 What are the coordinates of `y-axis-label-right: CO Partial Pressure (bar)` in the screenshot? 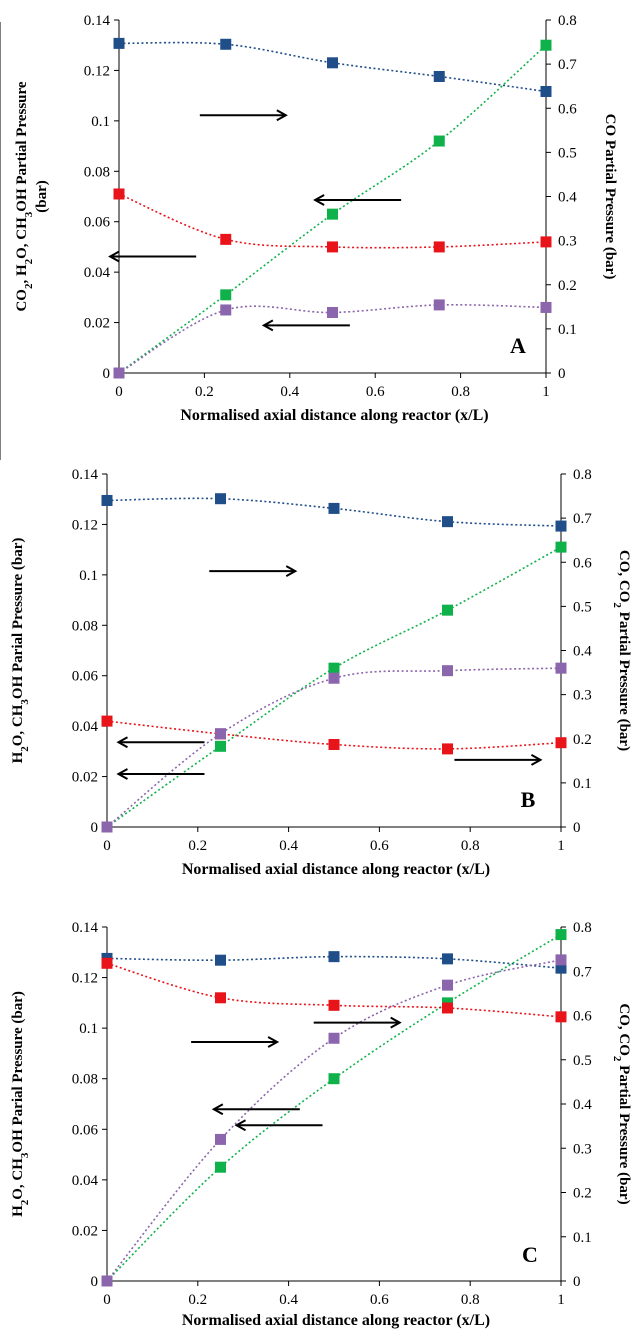 It's located at (610, 197).